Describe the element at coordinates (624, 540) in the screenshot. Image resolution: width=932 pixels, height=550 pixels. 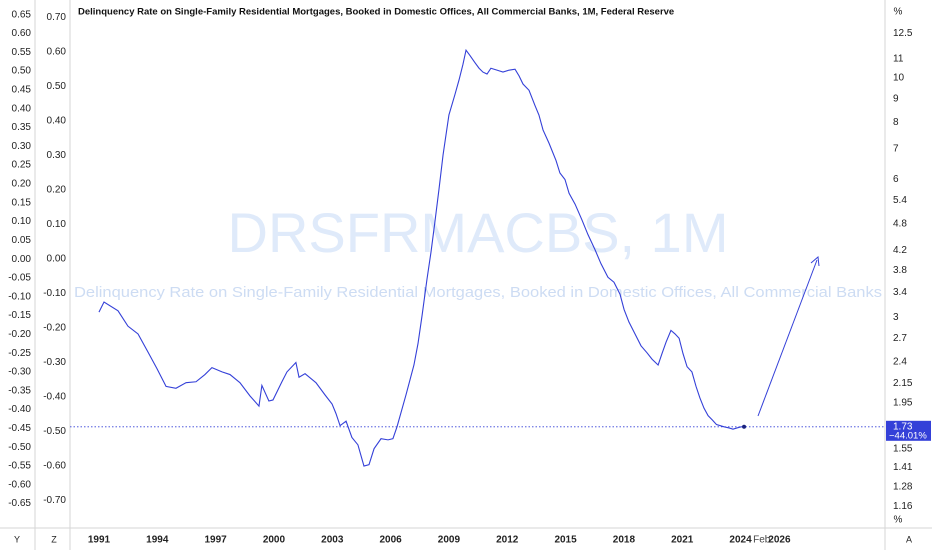
I see `x-tick-label: 2018` at that location.